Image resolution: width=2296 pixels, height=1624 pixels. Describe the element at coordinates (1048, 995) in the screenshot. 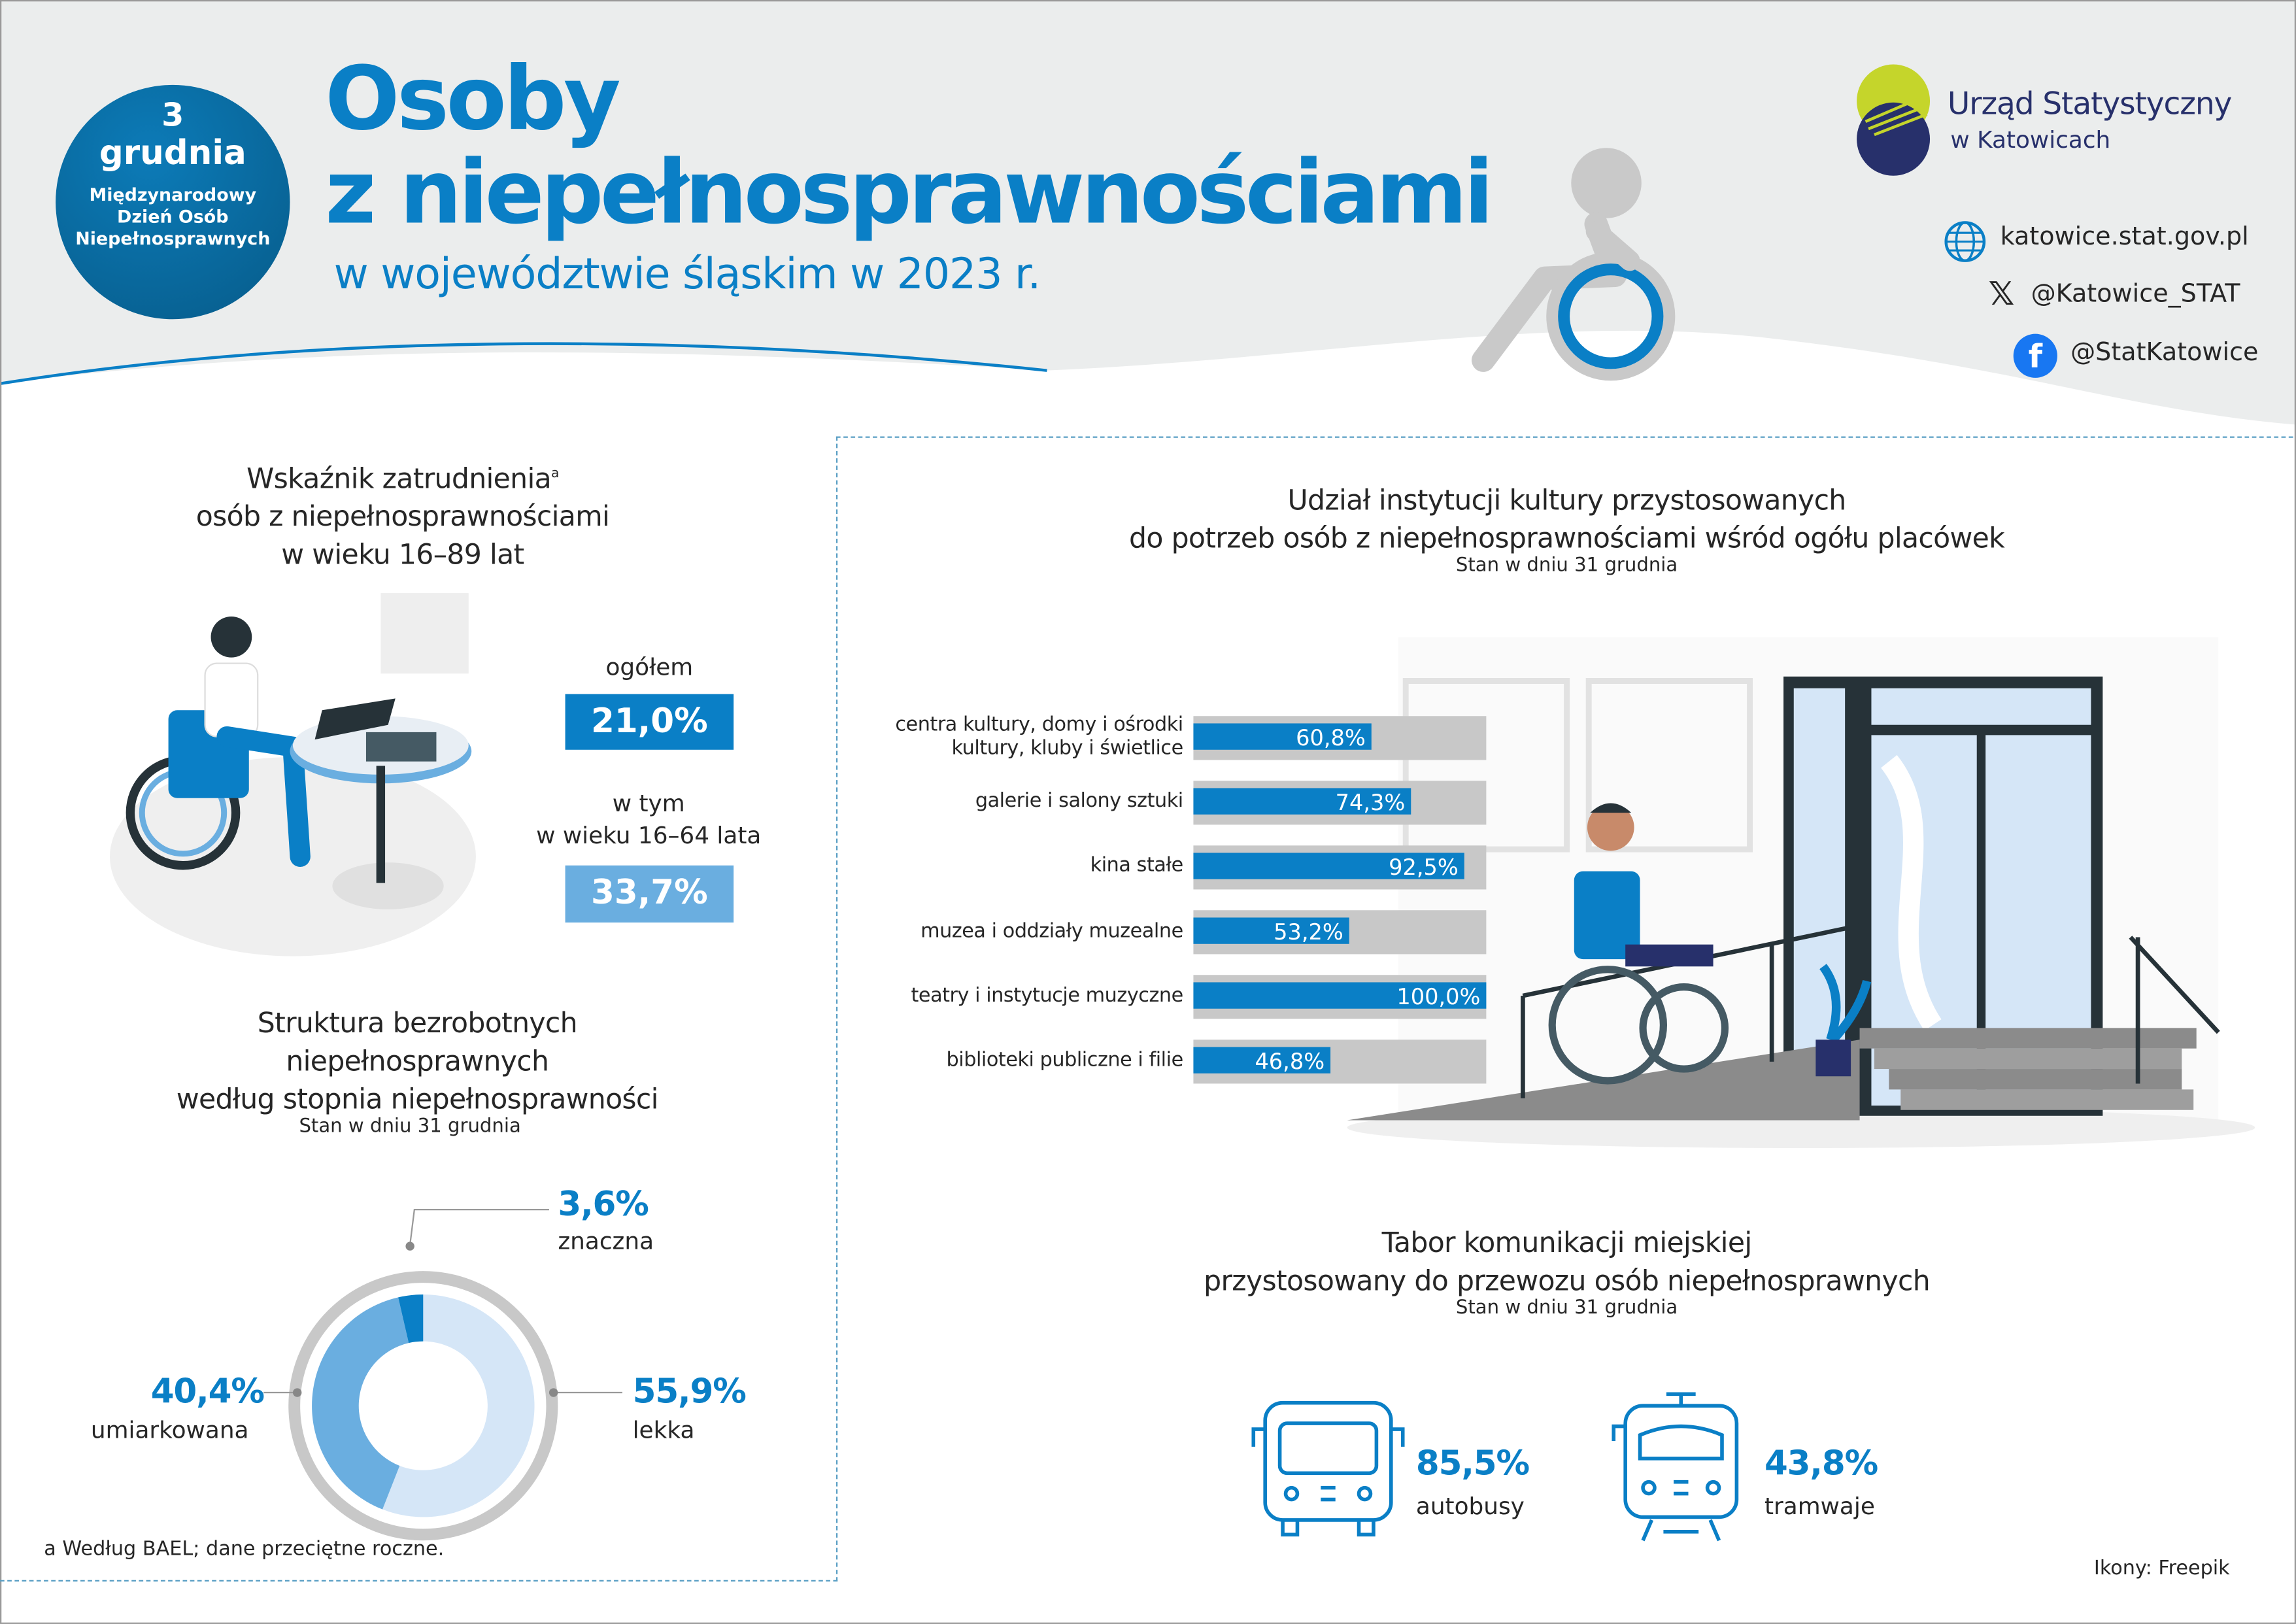

I see `bar-category-label: teatry i instytucje muzyczne` at that location.